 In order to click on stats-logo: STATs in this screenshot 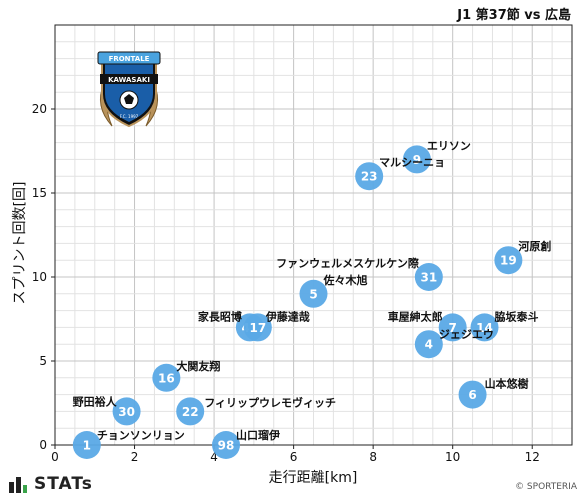, I will do `click(50, 484)`.